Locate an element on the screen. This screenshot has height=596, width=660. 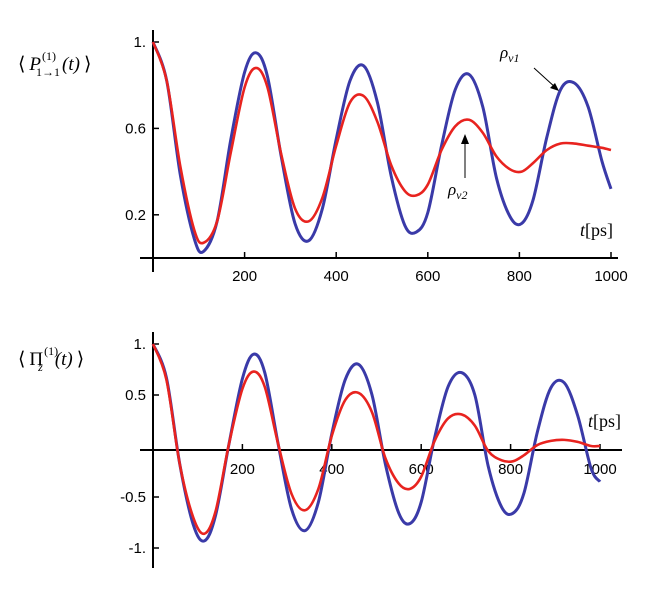
x-tick-label: 600 is located at coordinates (427, 276).